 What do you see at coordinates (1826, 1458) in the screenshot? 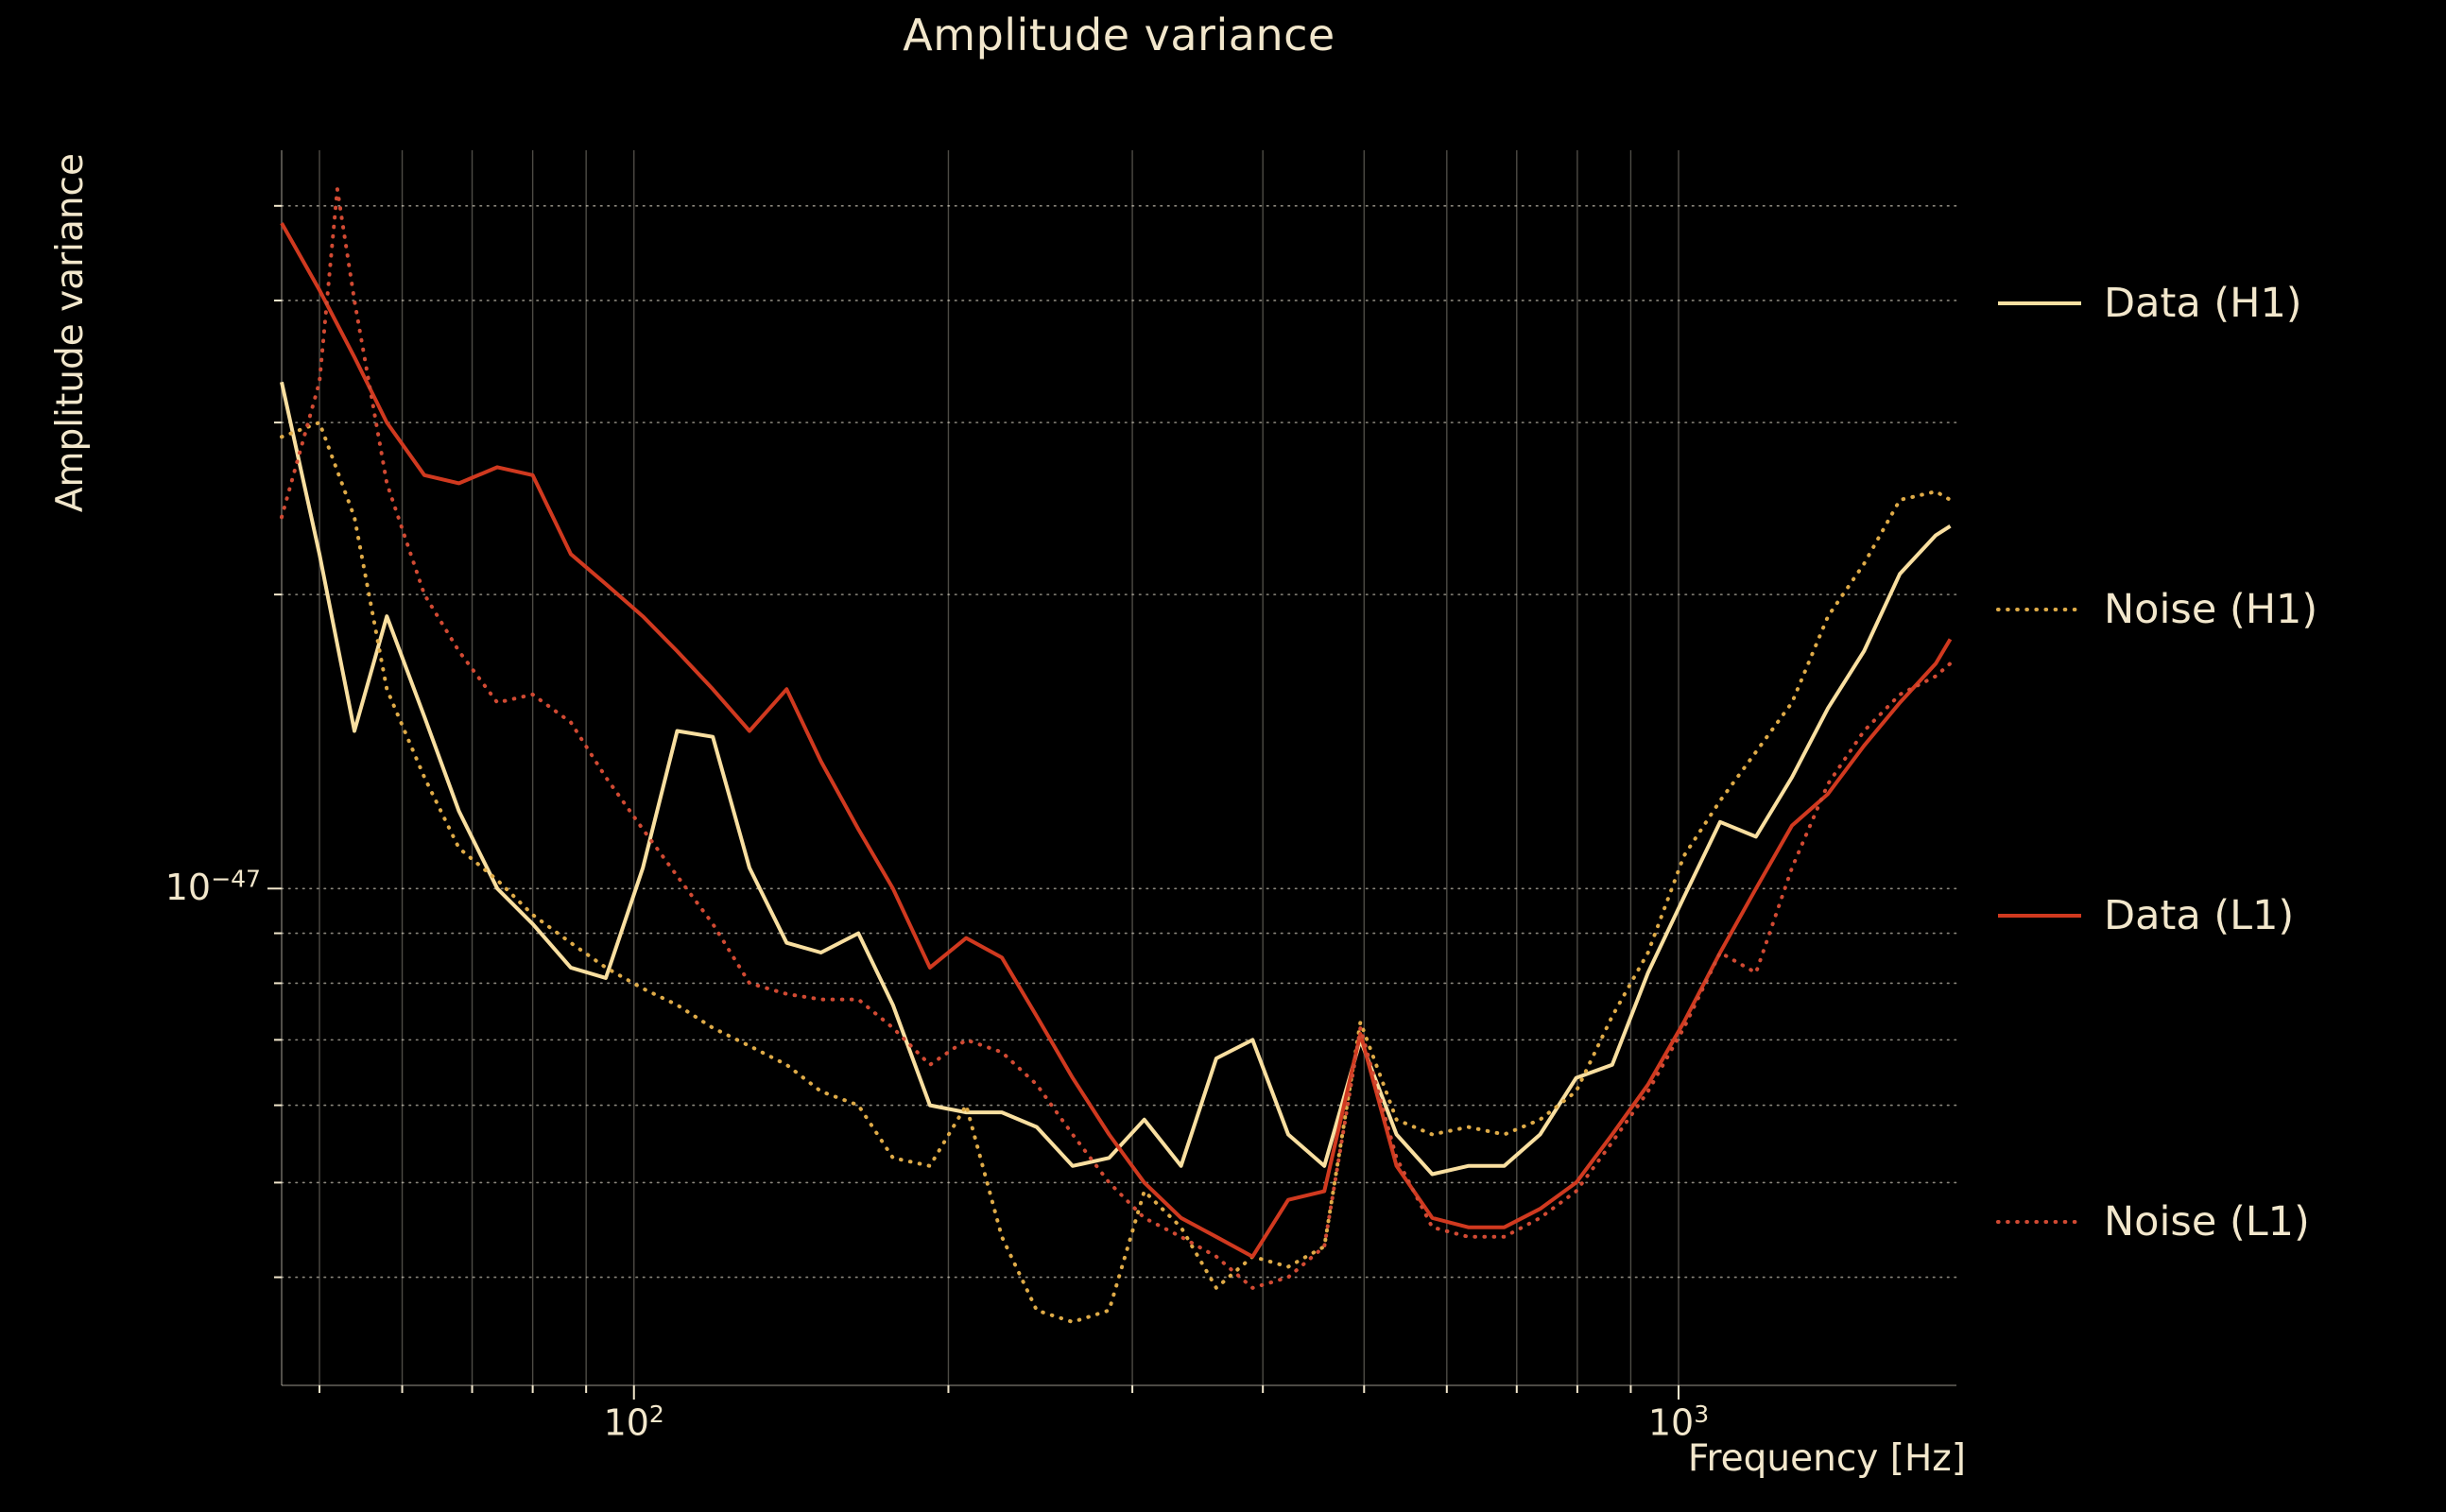
I see `x-axis-label: Frequency [Hz]` at bounding box center [1826, 1458].